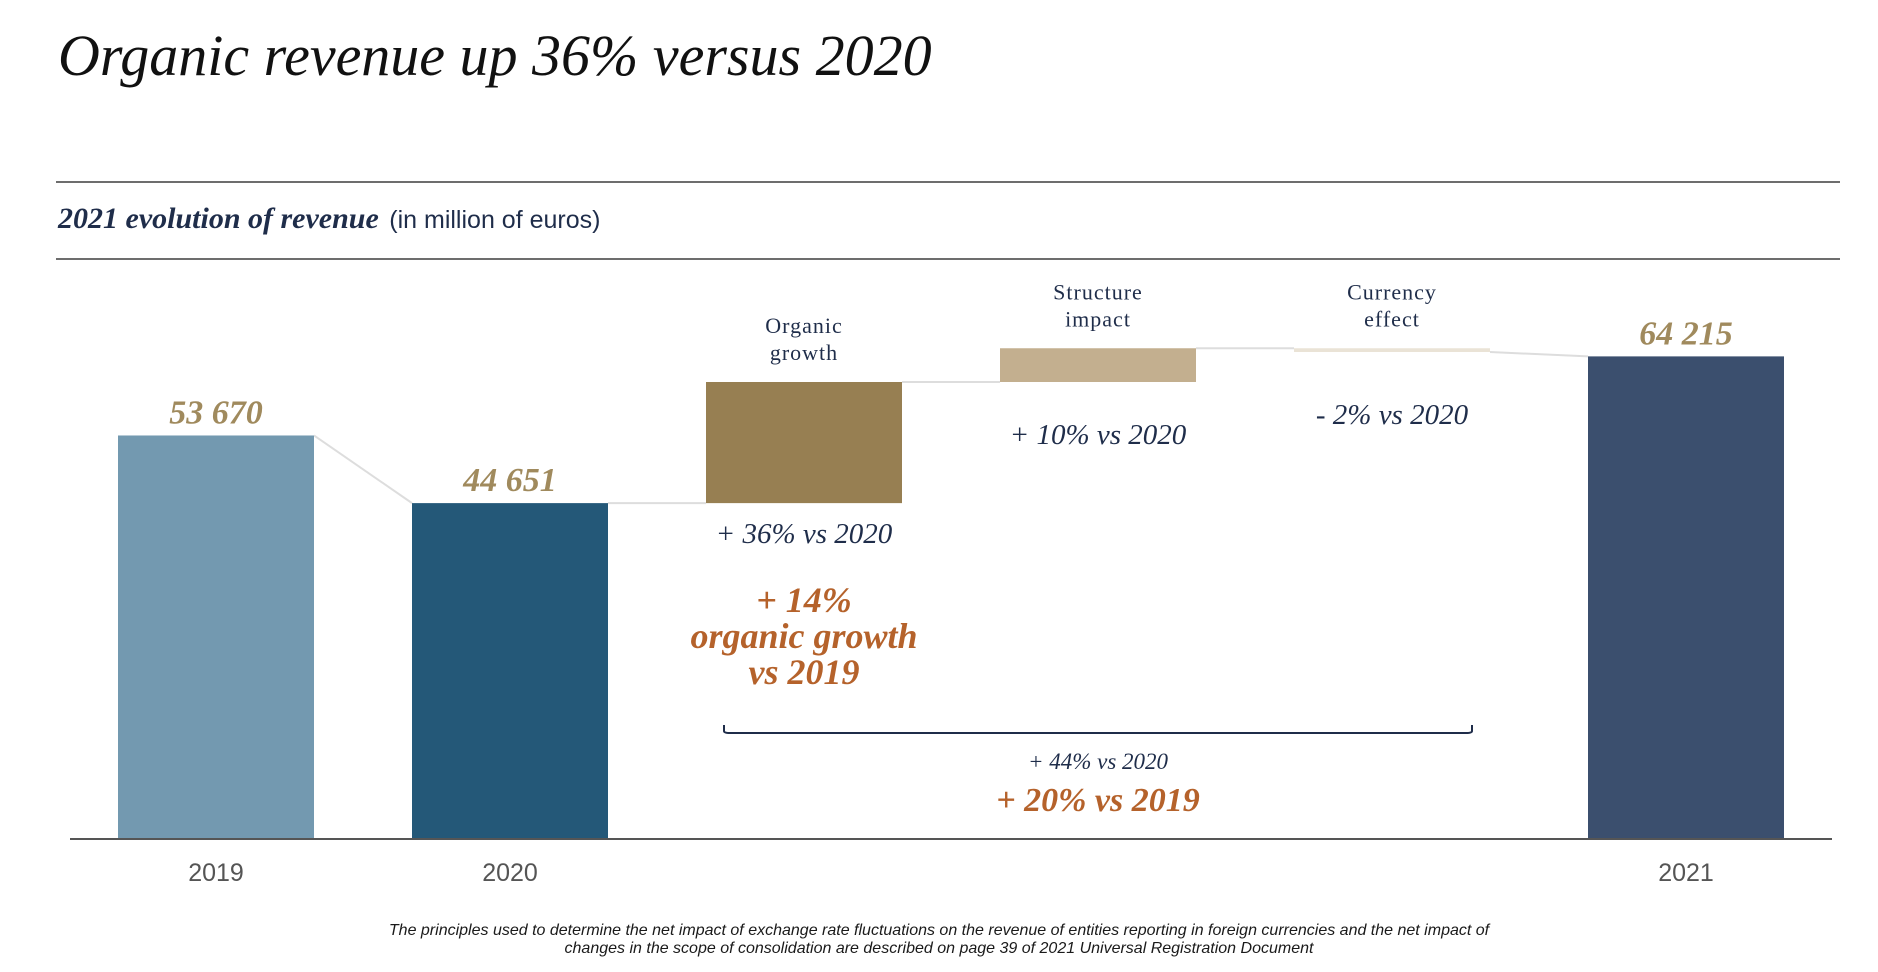 This screenshot has height=972, width=1878. Describe the element at coordinates (804, 534) in the screenshot. I see `delta-annotation-organic: + 36% vs 2020` at that location.